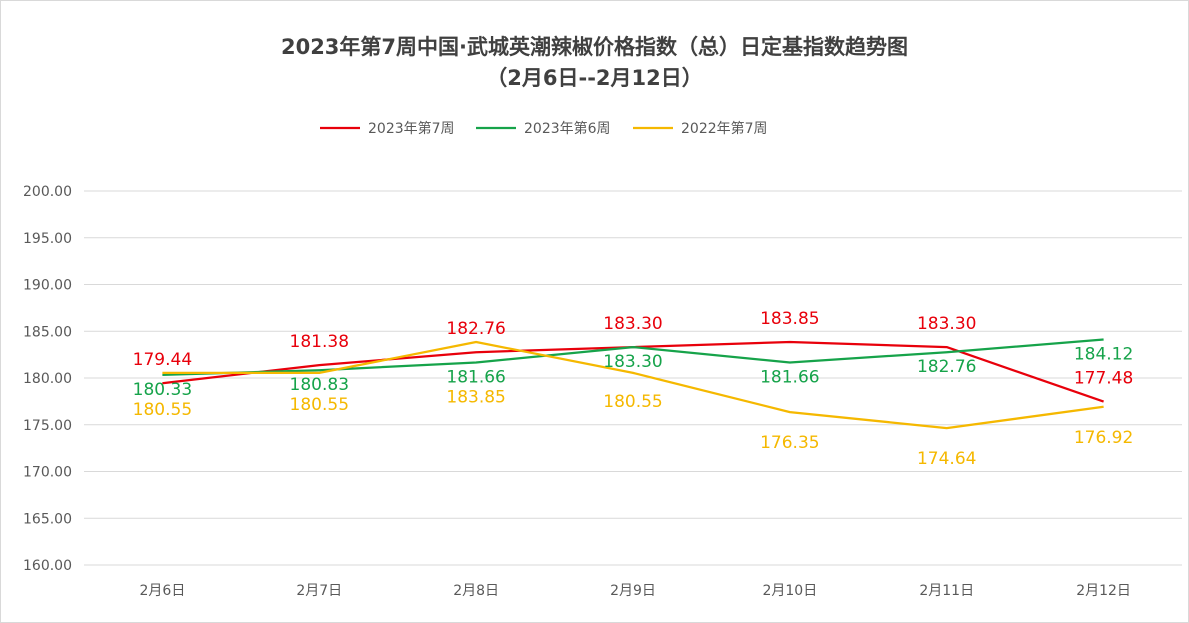 This screenshot has width=1189, height=623. What do you see at coordinates (789, 443) in the screenshot?
I see `data-label: 176.35` at bounding box center [789, 443].